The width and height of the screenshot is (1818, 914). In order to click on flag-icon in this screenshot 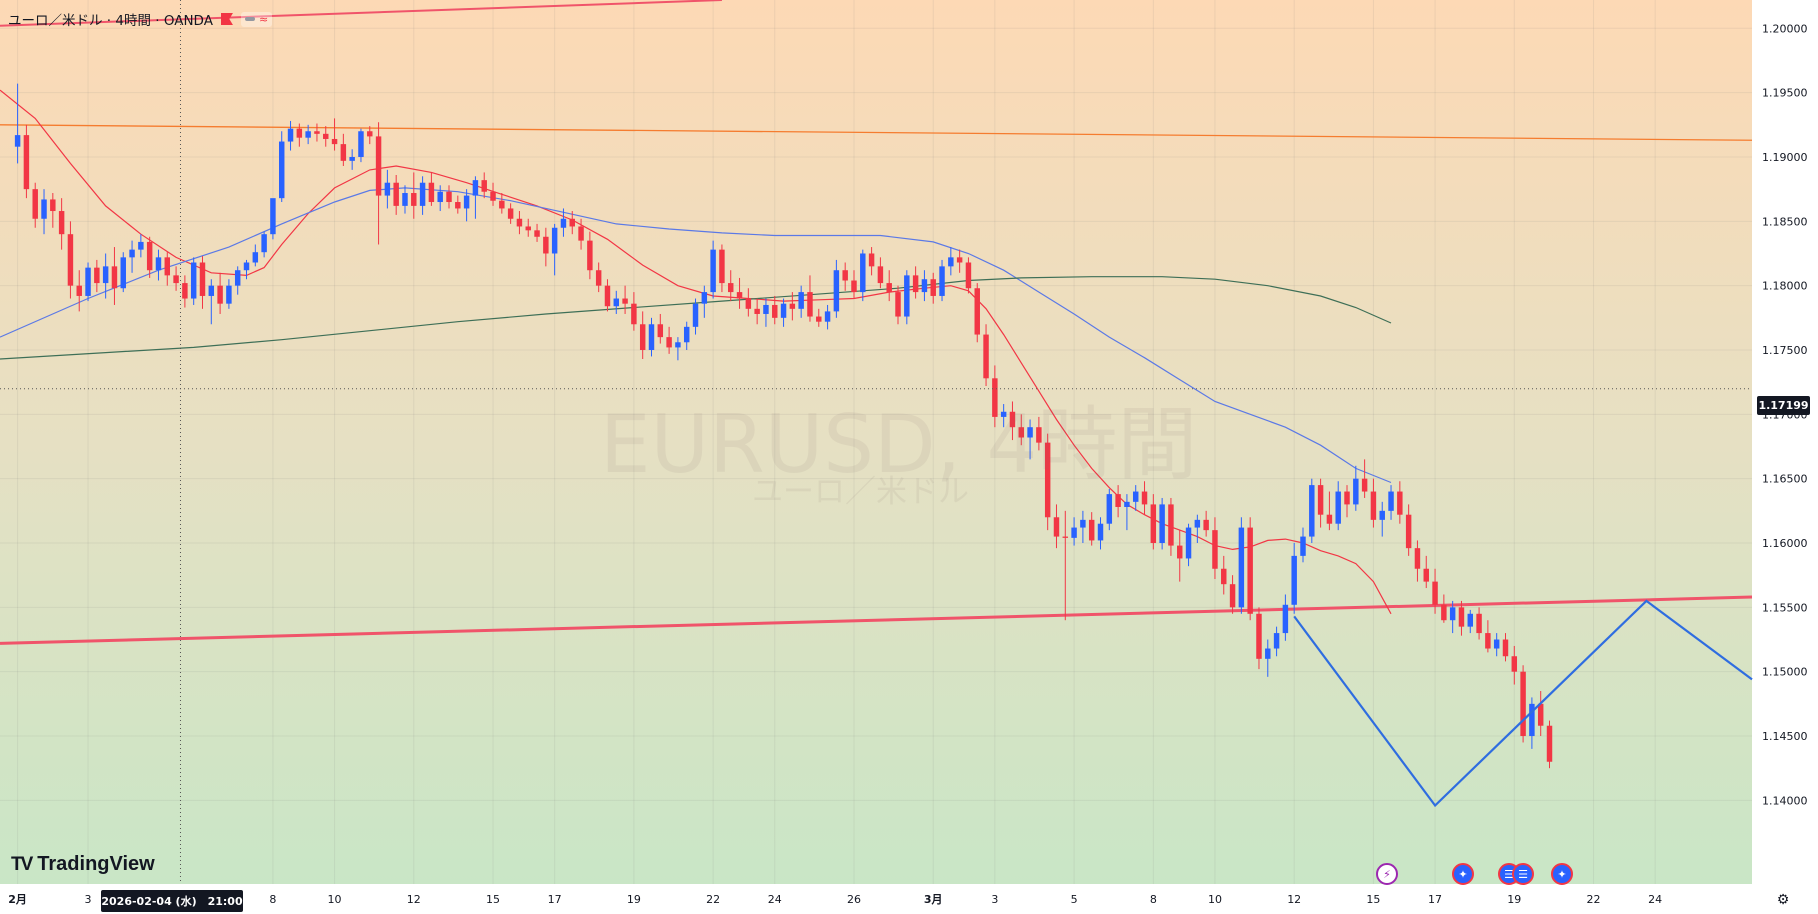, I will do `click(226, 19)`.